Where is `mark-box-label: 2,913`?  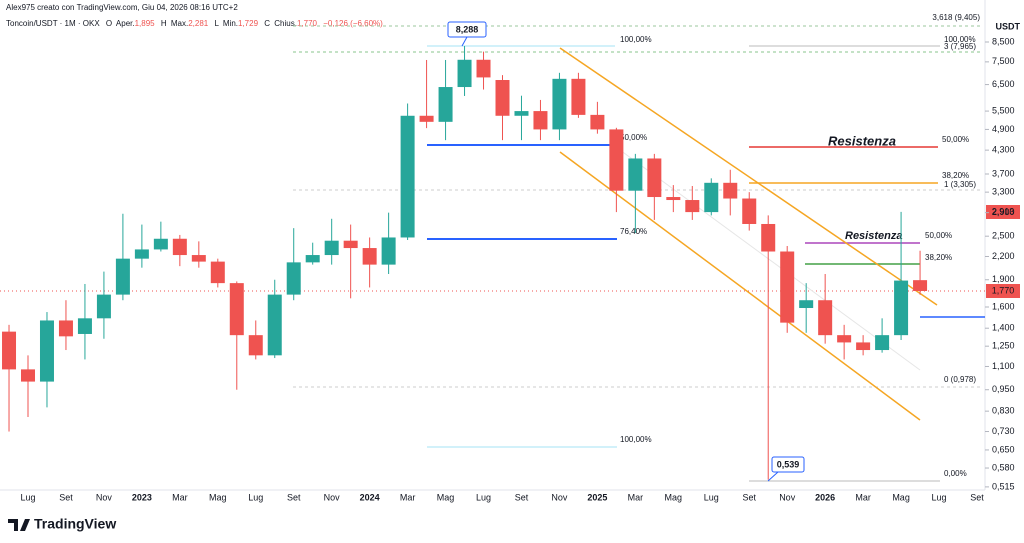 mark-box-label: 2,913 is located at coordinates (1003, 211).